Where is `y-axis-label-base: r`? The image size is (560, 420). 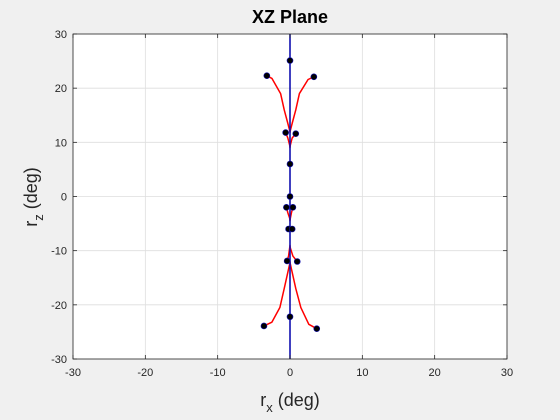 y-axis-label-base: r is located at coordinates (31, 224).